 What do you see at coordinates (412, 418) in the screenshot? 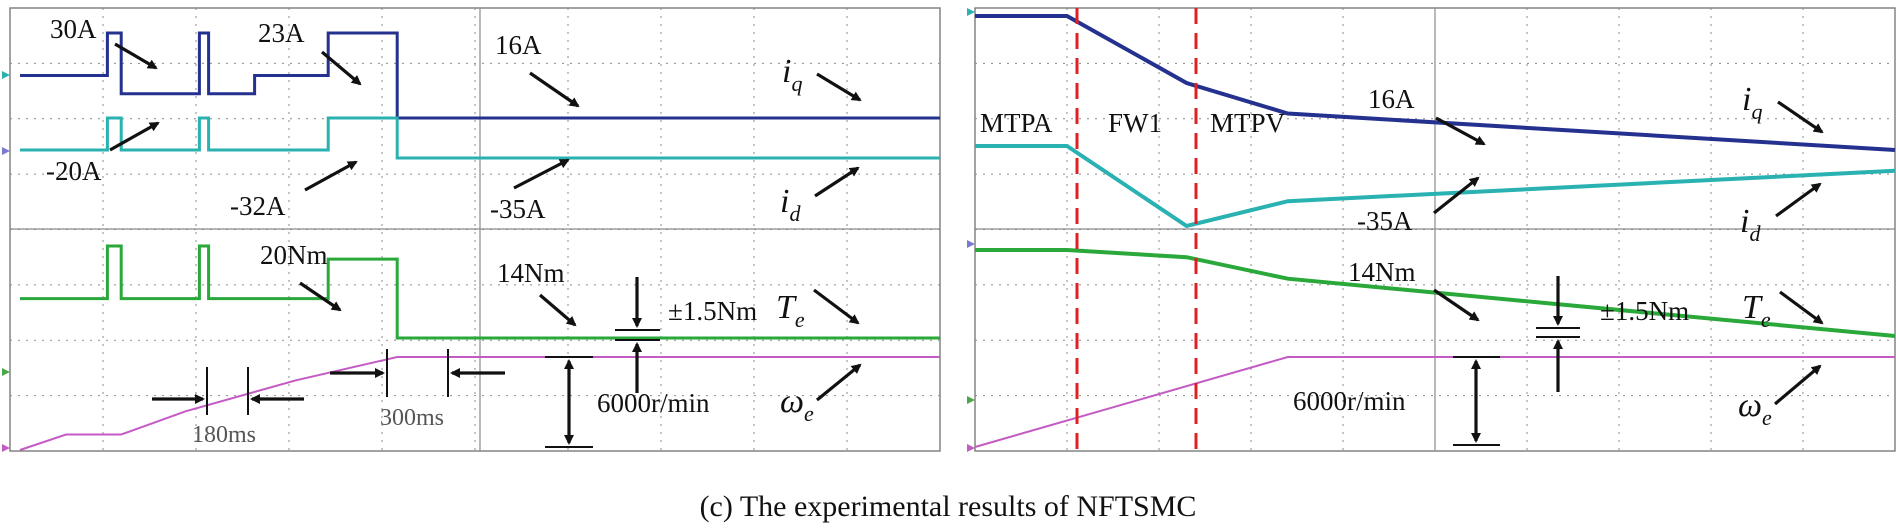
I see `label-300ms: 300ms` at bounding box center [412, 418].